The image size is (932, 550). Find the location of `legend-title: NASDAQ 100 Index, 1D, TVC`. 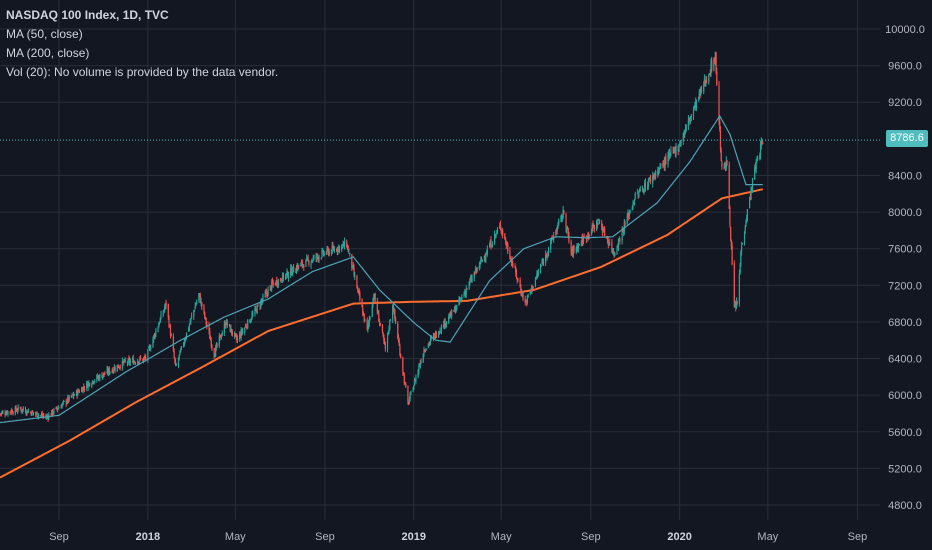

legend-title: NASDAQ 100 Index, 1D, TVC is located at coordinates (87, 15).